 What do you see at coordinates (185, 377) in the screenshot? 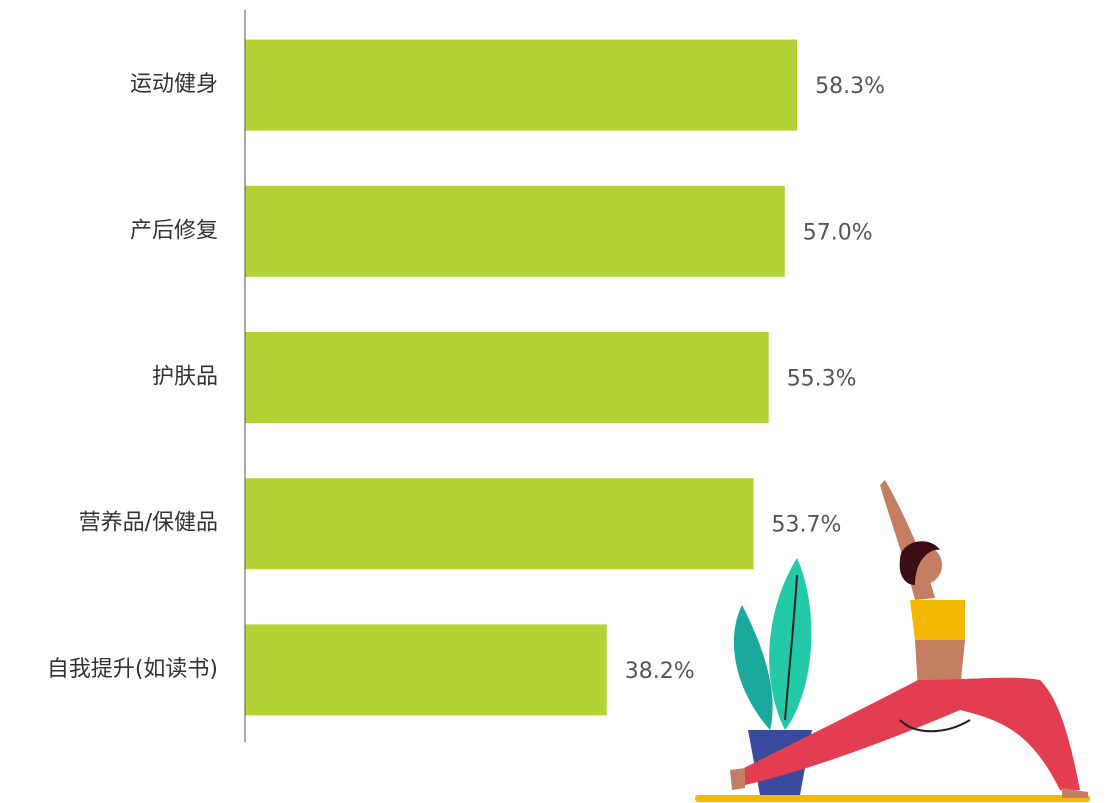
I see `y-tick-label: 护肤品` at bounding box center [185, 377].